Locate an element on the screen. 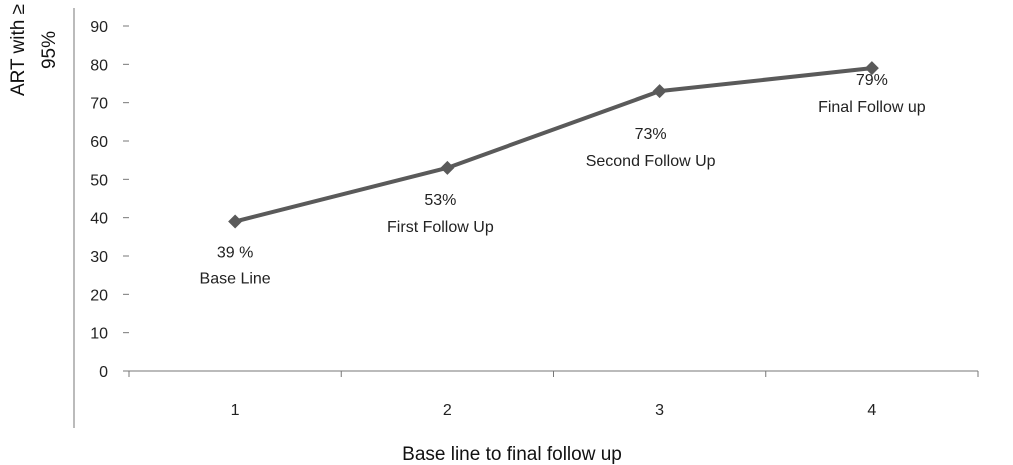  y-tick-label: 70 is located at coordinates (99, 104).